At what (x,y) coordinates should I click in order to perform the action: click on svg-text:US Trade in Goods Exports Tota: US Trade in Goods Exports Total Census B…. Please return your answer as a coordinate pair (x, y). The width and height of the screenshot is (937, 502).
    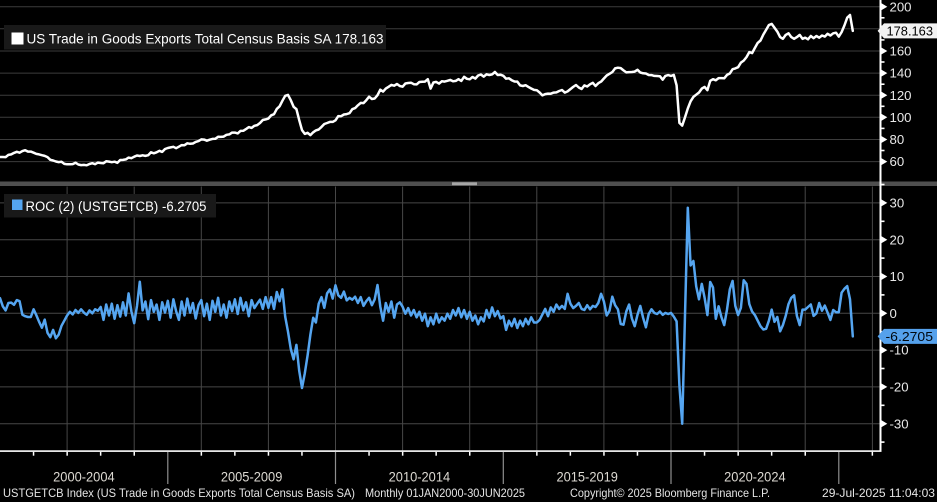
    Looking at the image, I should click on (205, 38).